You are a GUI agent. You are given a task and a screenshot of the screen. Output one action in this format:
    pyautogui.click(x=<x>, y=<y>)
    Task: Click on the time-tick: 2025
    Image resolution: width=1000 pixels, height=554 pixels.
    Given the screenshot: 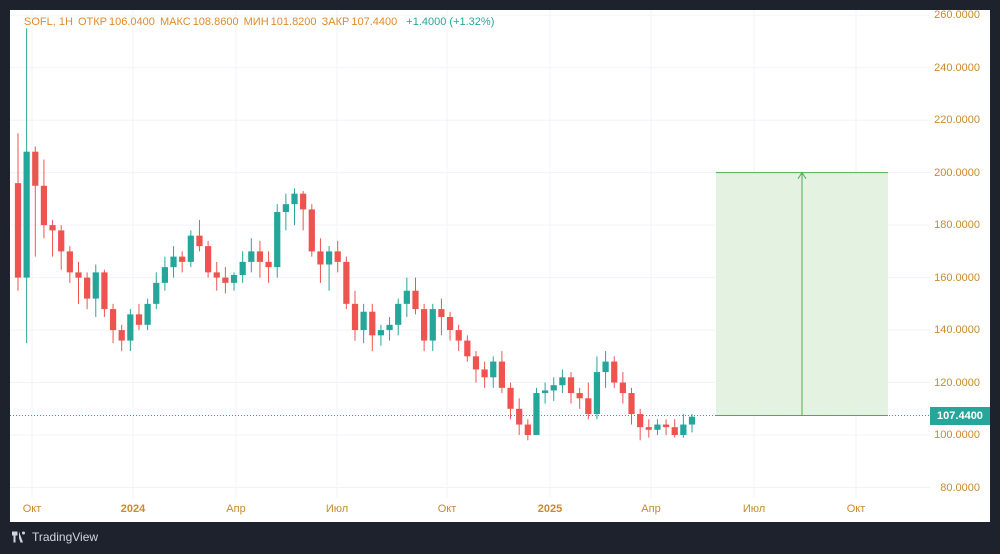 What is the action you would take?
    pyautogui.click(x=550, y=509)
    